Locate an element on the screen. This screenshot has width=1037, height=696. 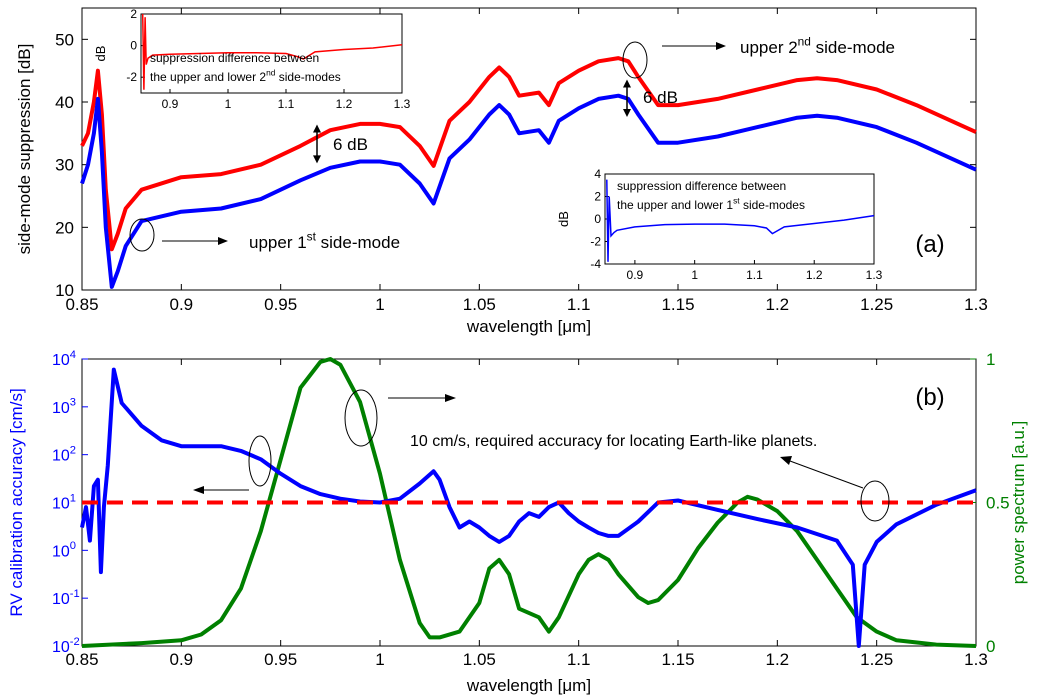
text-part: upper 1 is located at coordinates (278, 242).